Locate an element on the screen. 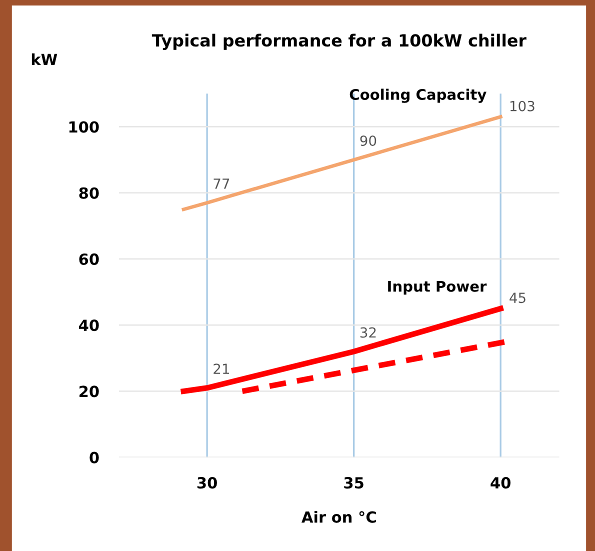  y-tick-label: 80 is located at coordinates (89, 193).